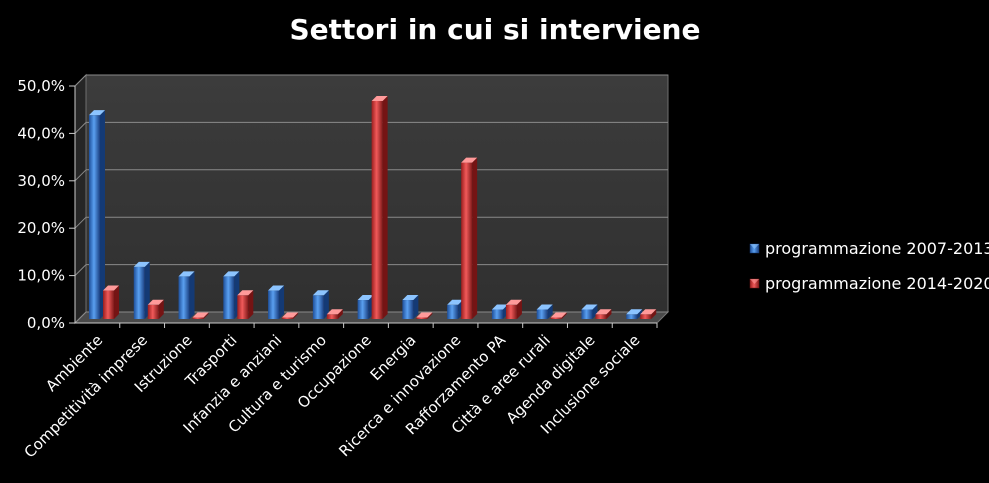  Describe the element at coordinates (41, 133) in the screenshot. I see `y-tick-label: 40,0%` at that location.